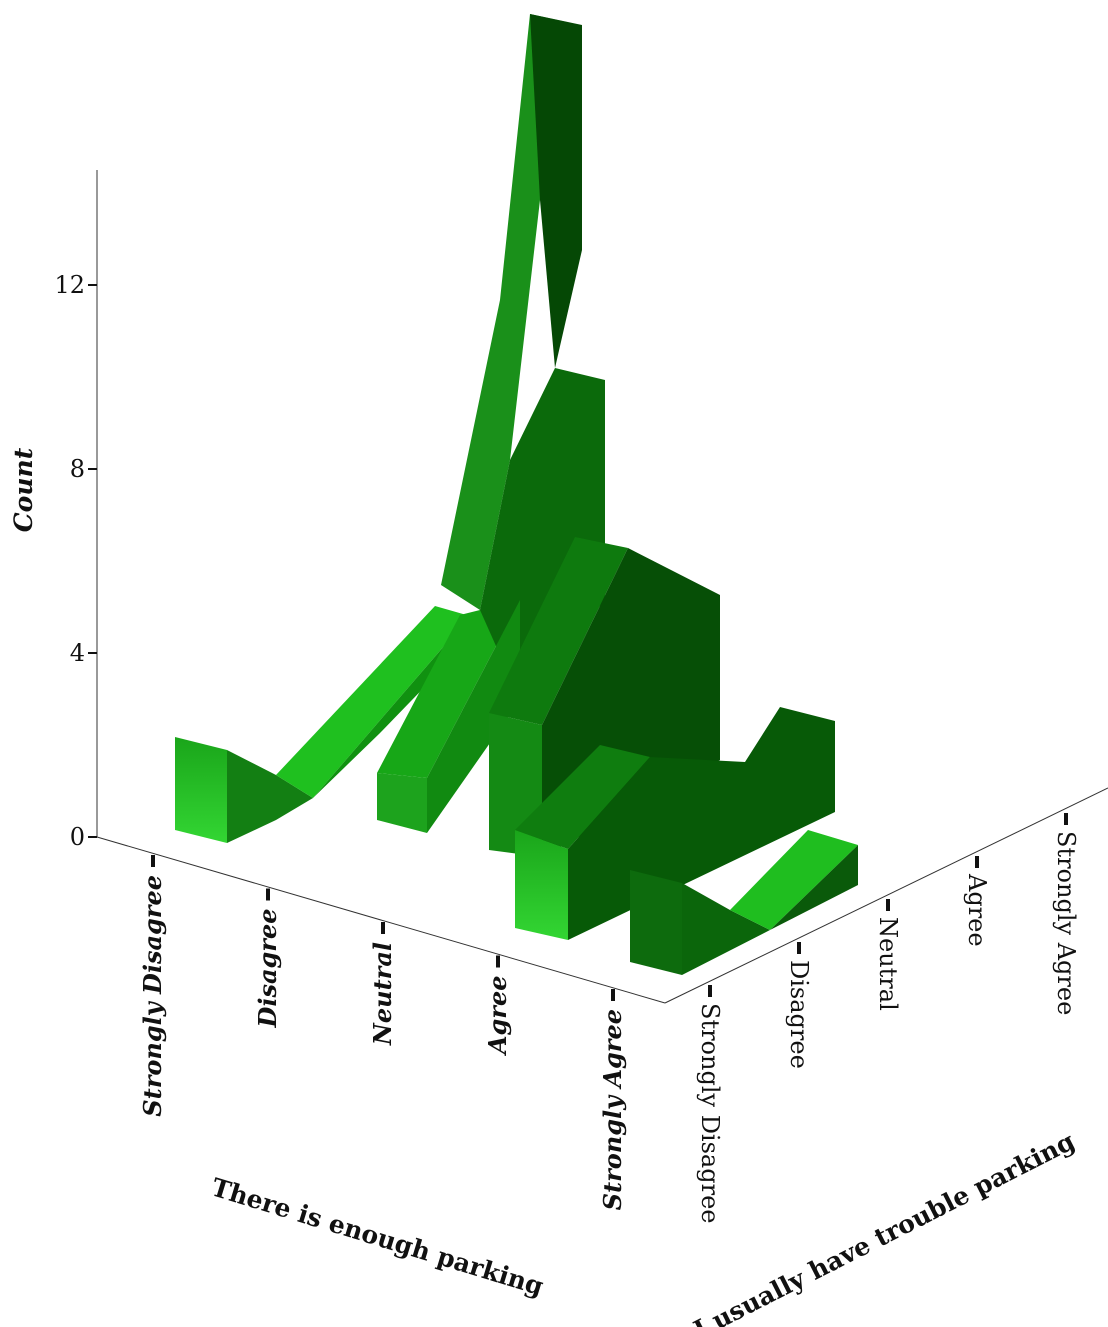  What do you see at coordinates (473, 716) in the screenshot?
I see `ribbon-peak-low` at bounding box center [473, 716].